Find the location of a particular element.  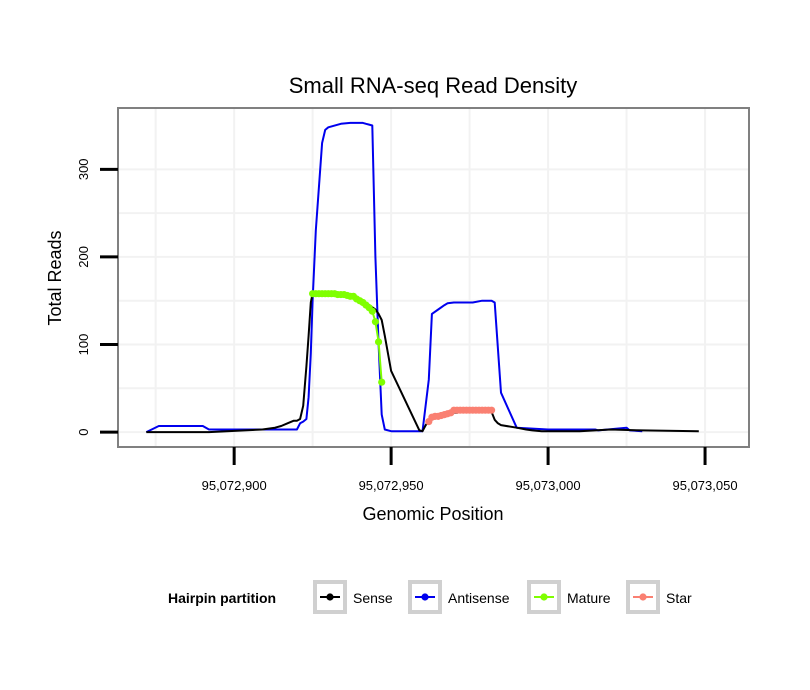

series-mature is located at coordinates (347, 338).